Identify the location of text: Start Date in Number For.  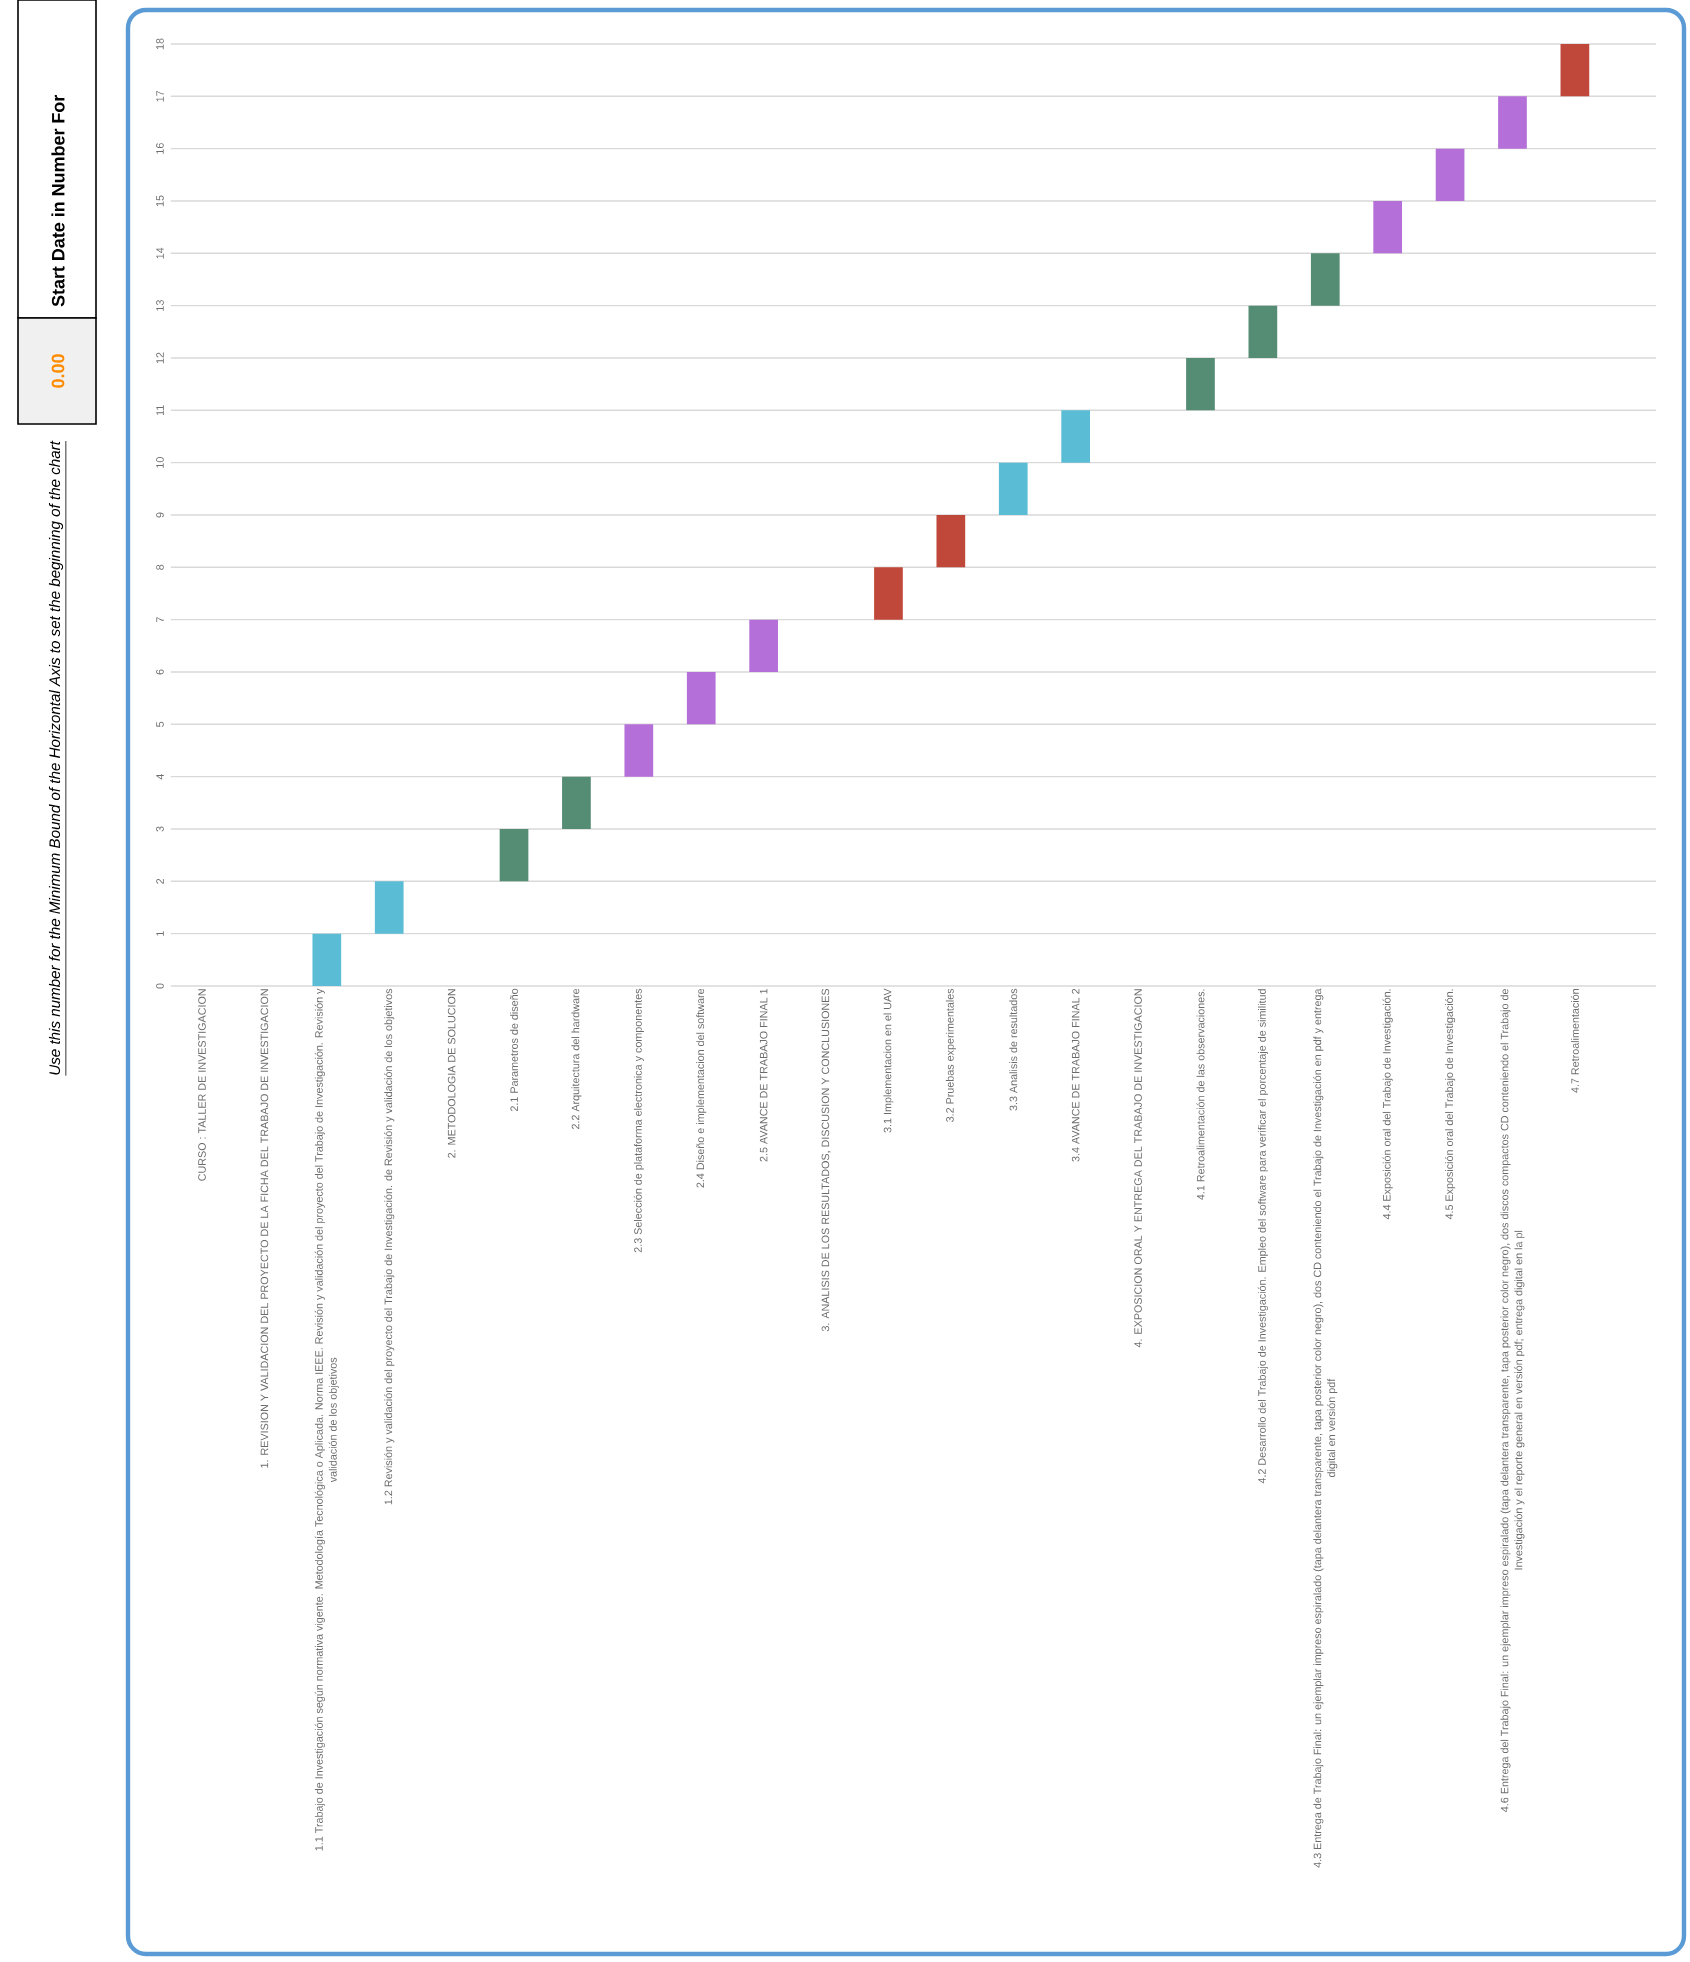
(58, 200).